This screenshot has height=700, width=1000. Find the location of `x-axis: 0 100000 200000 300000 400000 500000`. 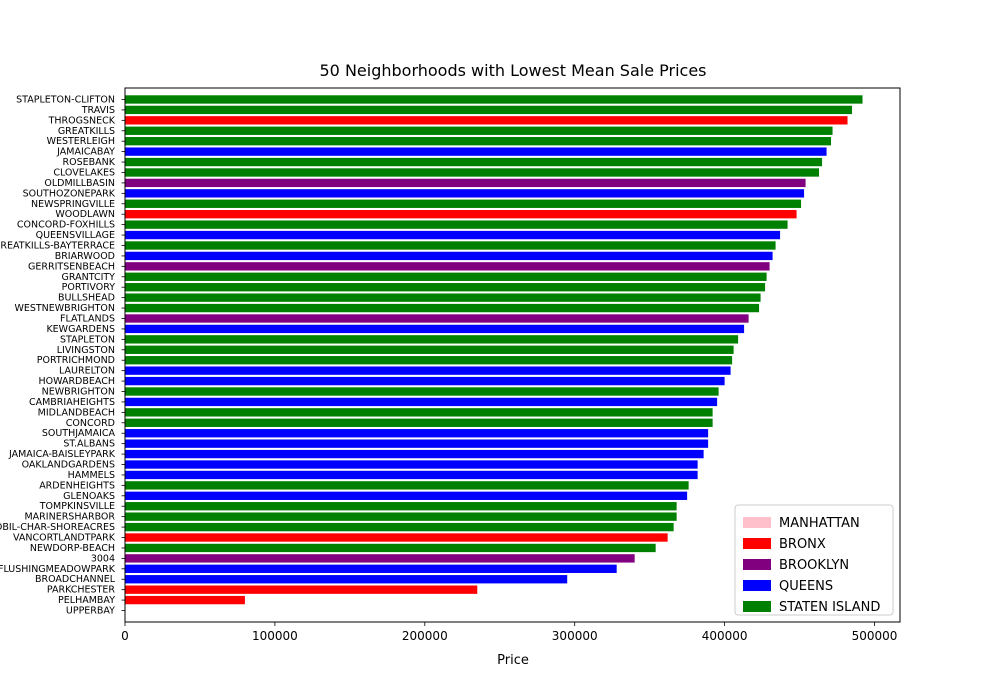

x-axis: 0 100000 200000 300000 400000 500000 is located at coordinates (509, 632).